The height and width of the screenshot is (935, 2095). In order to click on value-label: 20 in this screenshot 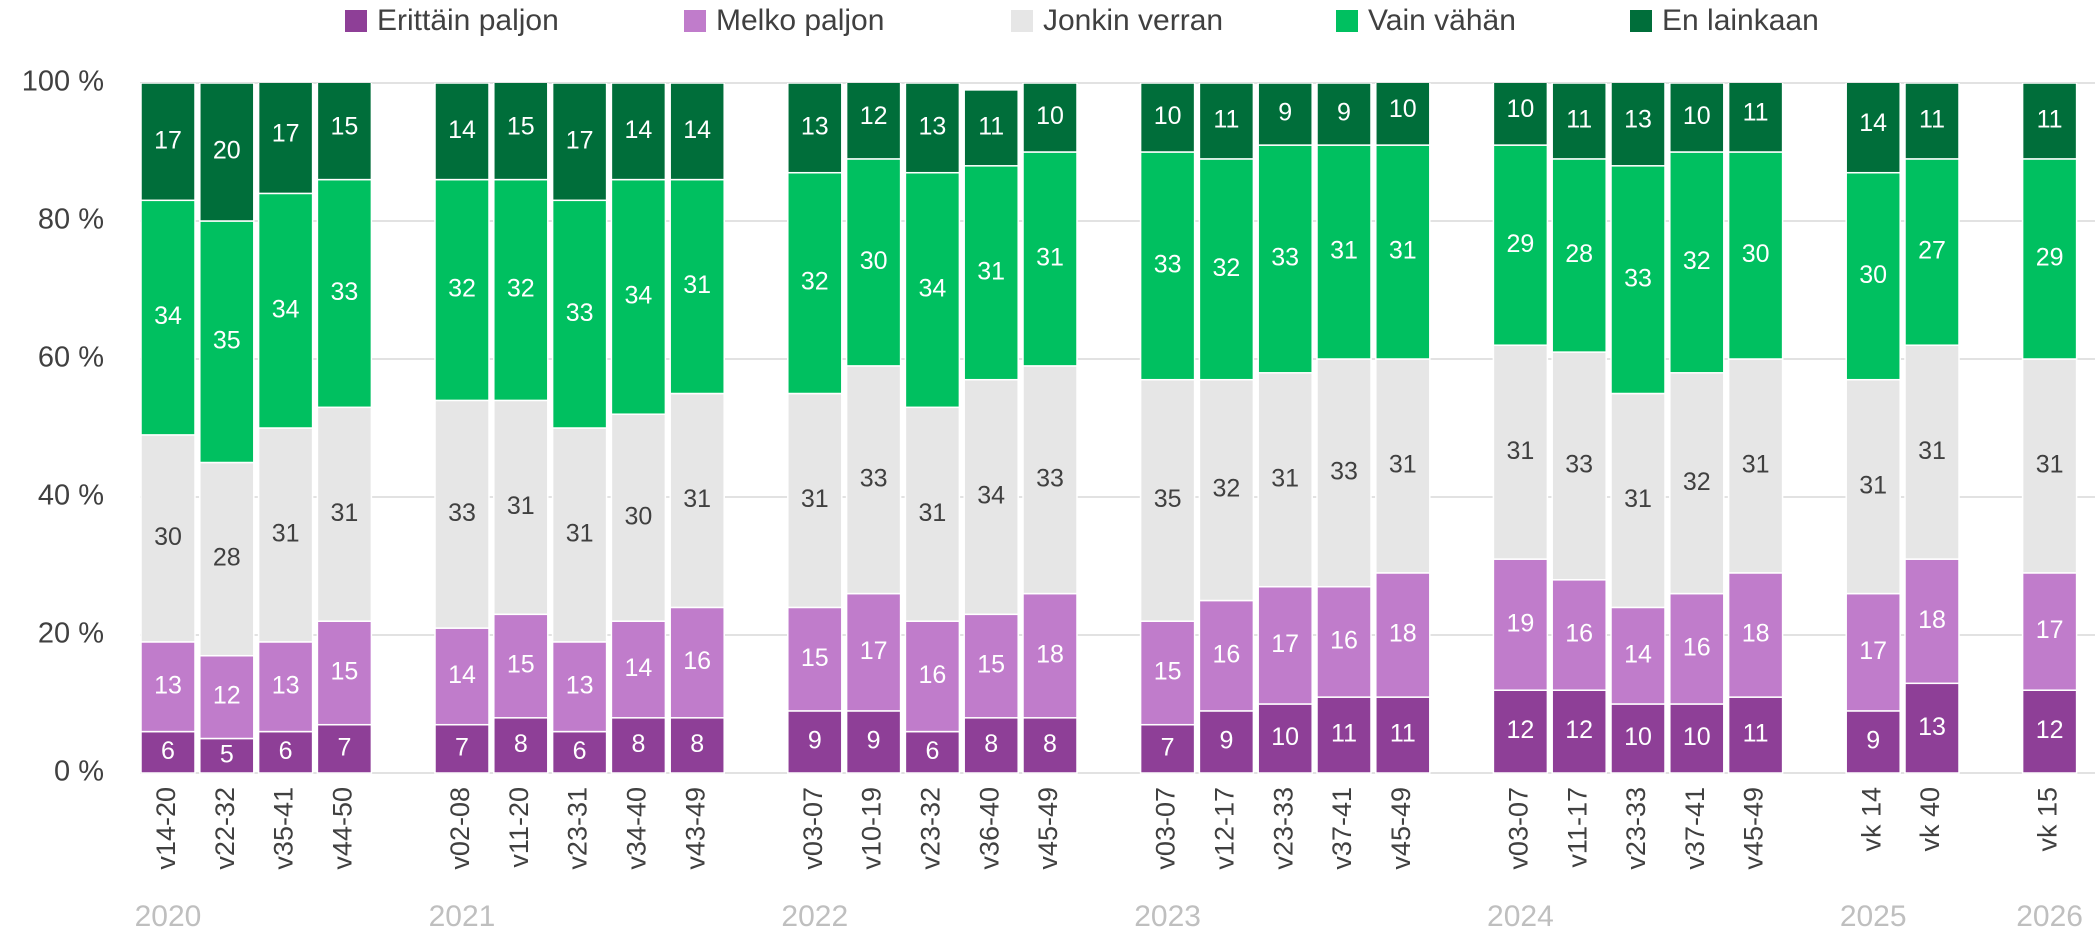, I will do `click(227, 151)`.